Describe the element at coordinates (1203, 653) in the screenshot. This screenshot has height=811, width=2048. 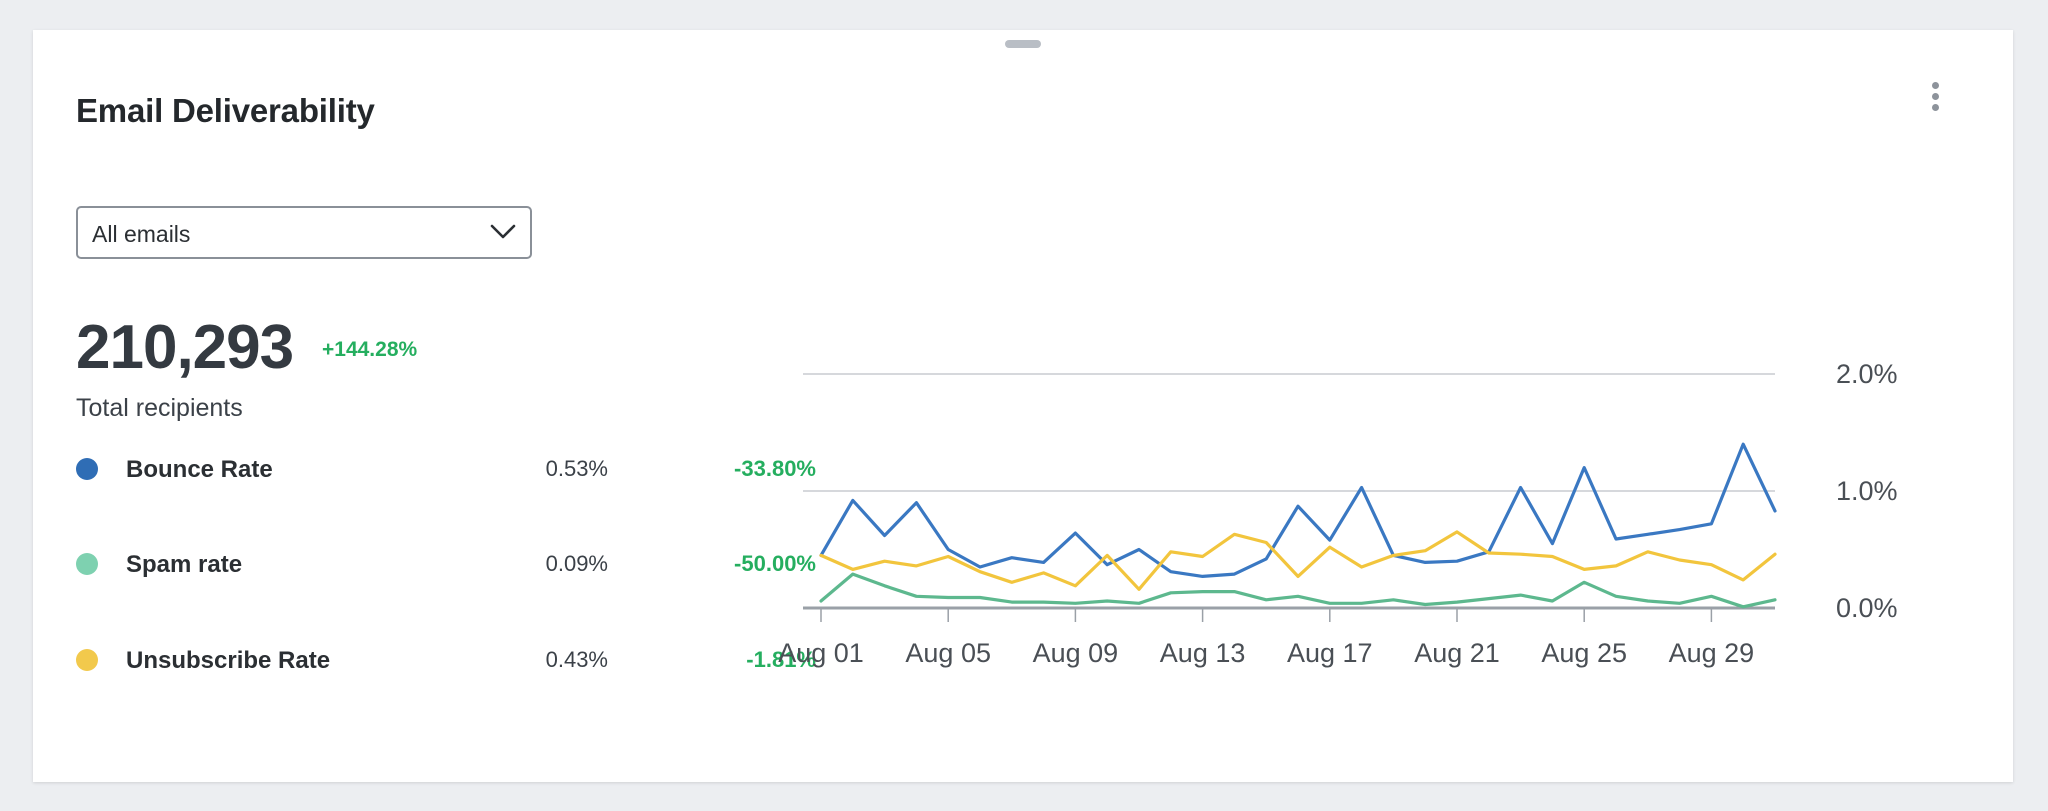
I see `x-tick-label: Aug 13` at that location.